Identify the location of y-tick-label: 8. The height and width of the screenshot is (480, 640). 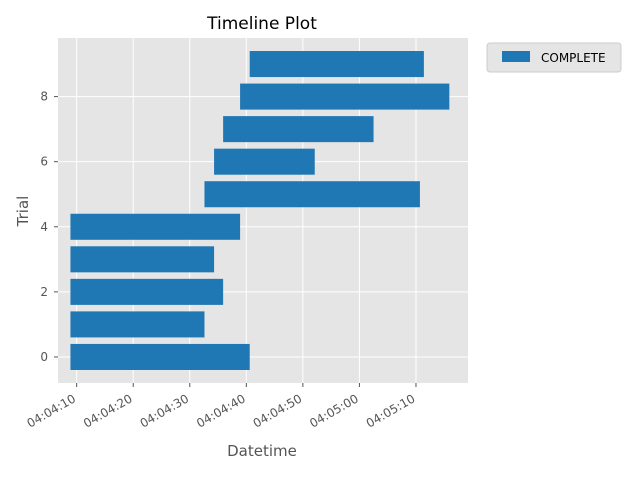
(44, 97).